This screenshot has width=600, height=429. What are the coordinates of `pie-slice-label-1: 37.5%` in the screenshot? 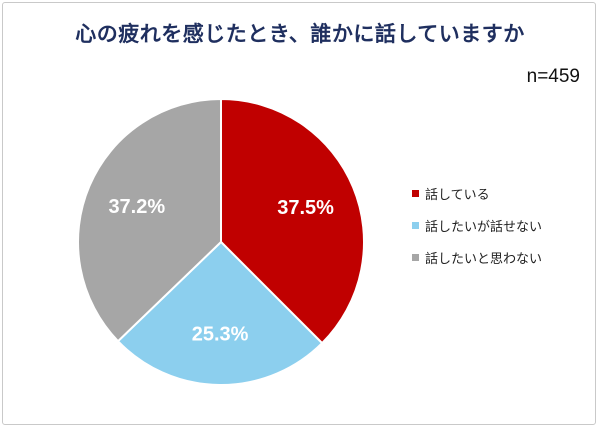 It's located at (305, 208).